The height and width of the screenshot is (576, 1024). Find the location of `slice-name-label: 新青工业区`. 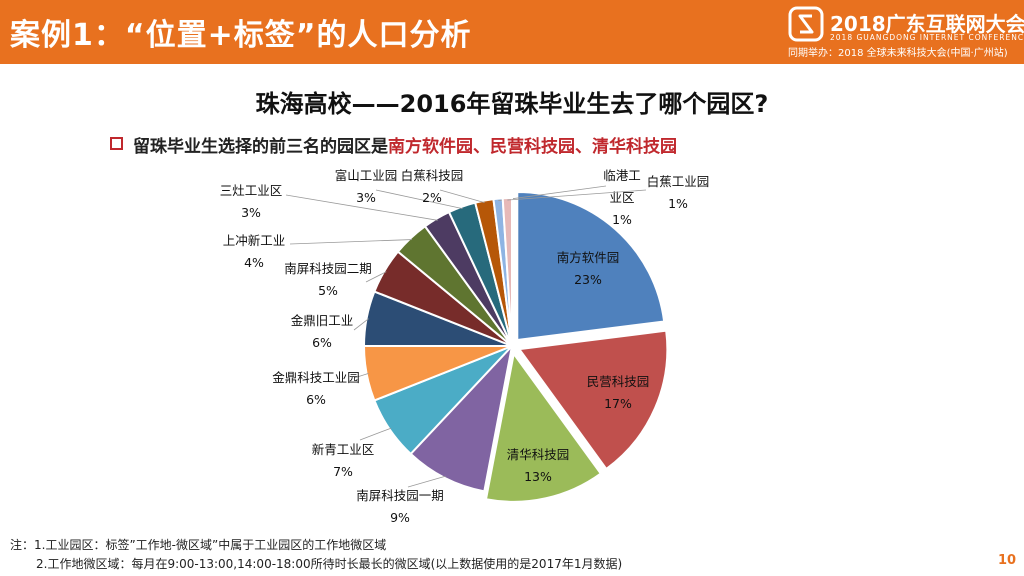

slice-name-label: 新青工业区 is located at coordinates (343, 449).